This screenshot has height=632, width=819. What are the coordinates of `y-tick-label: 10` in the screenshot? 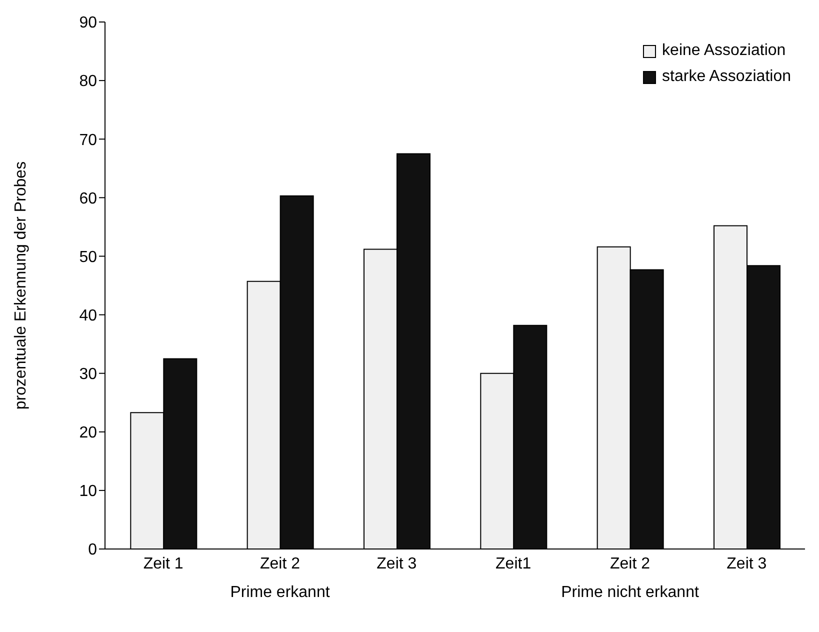 It's located at (88, 491).